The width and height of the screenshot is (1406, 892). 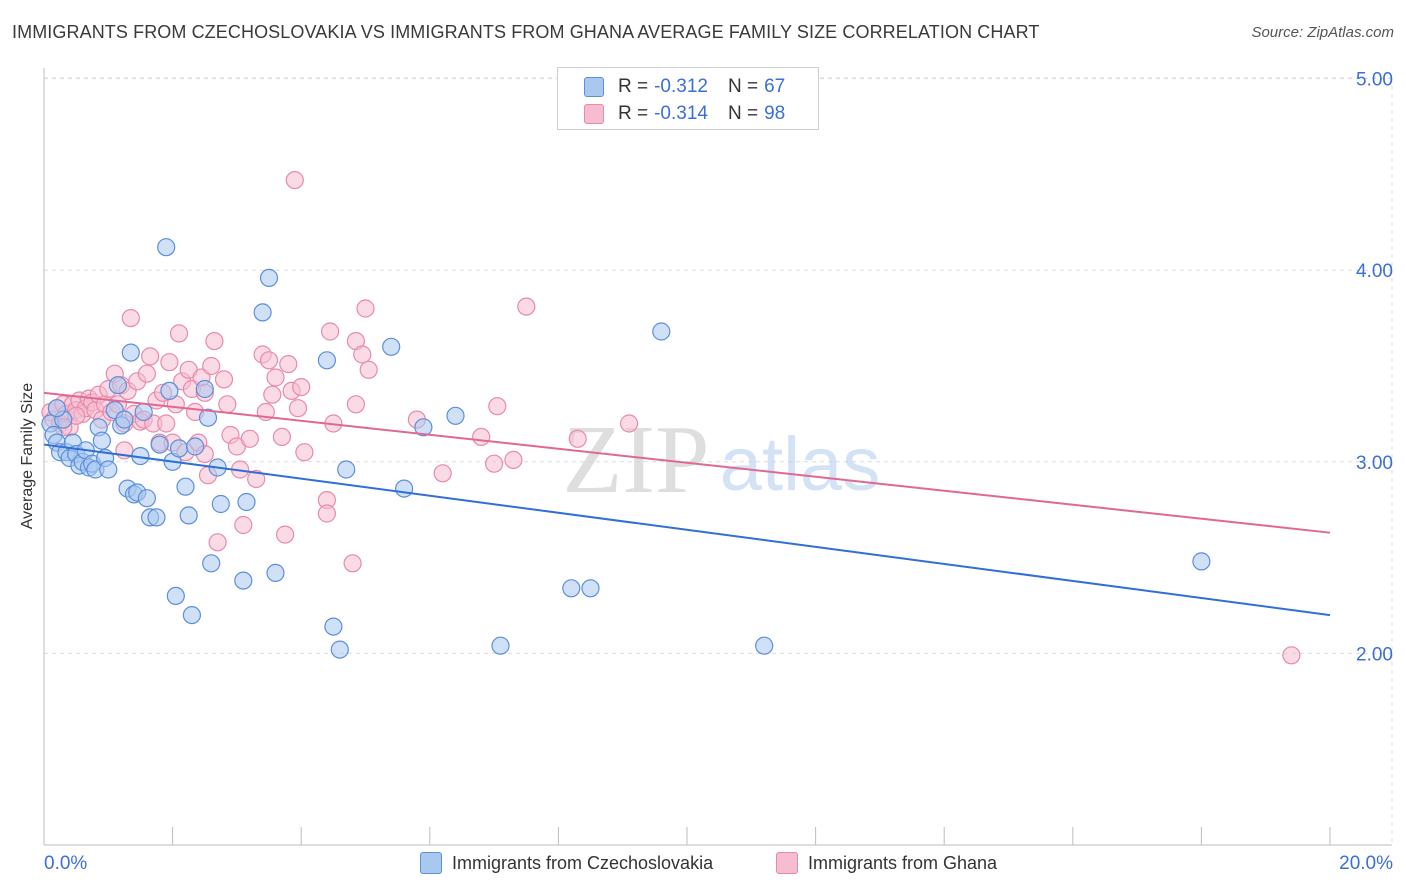 I want to click on r-value: -0.314, so click(x=681, y=113).